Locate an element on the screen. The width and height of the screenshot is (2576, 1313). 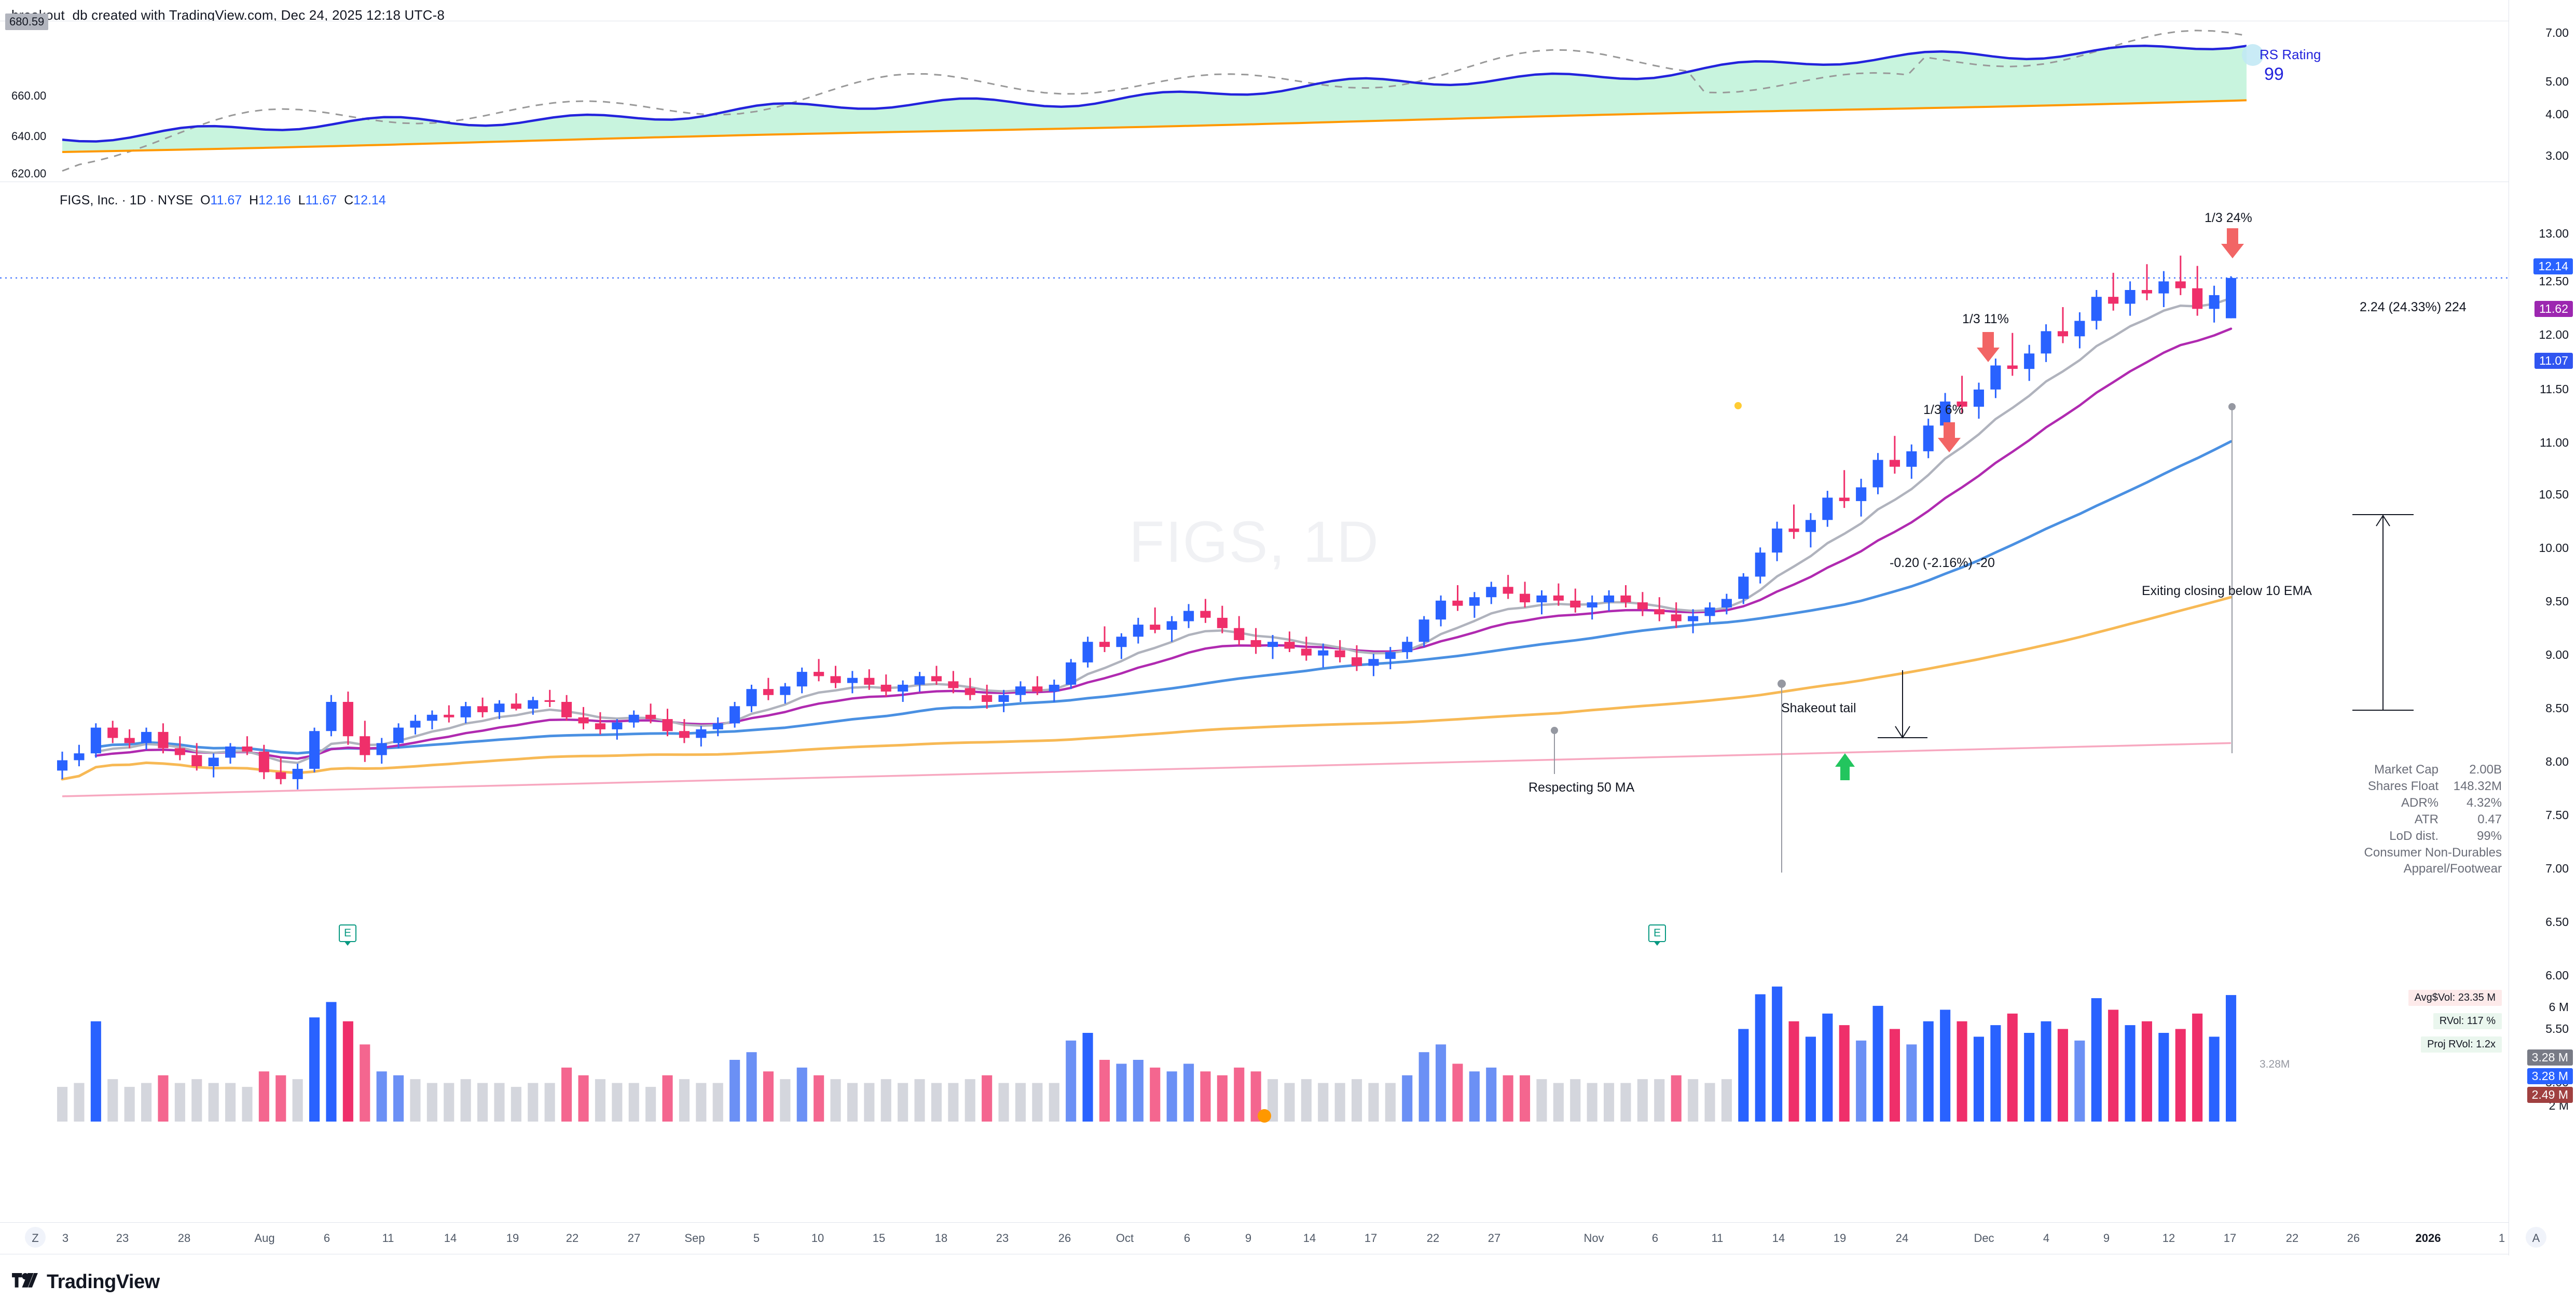
time-axis-tick: 10 is located at coordinates (817, 1239).